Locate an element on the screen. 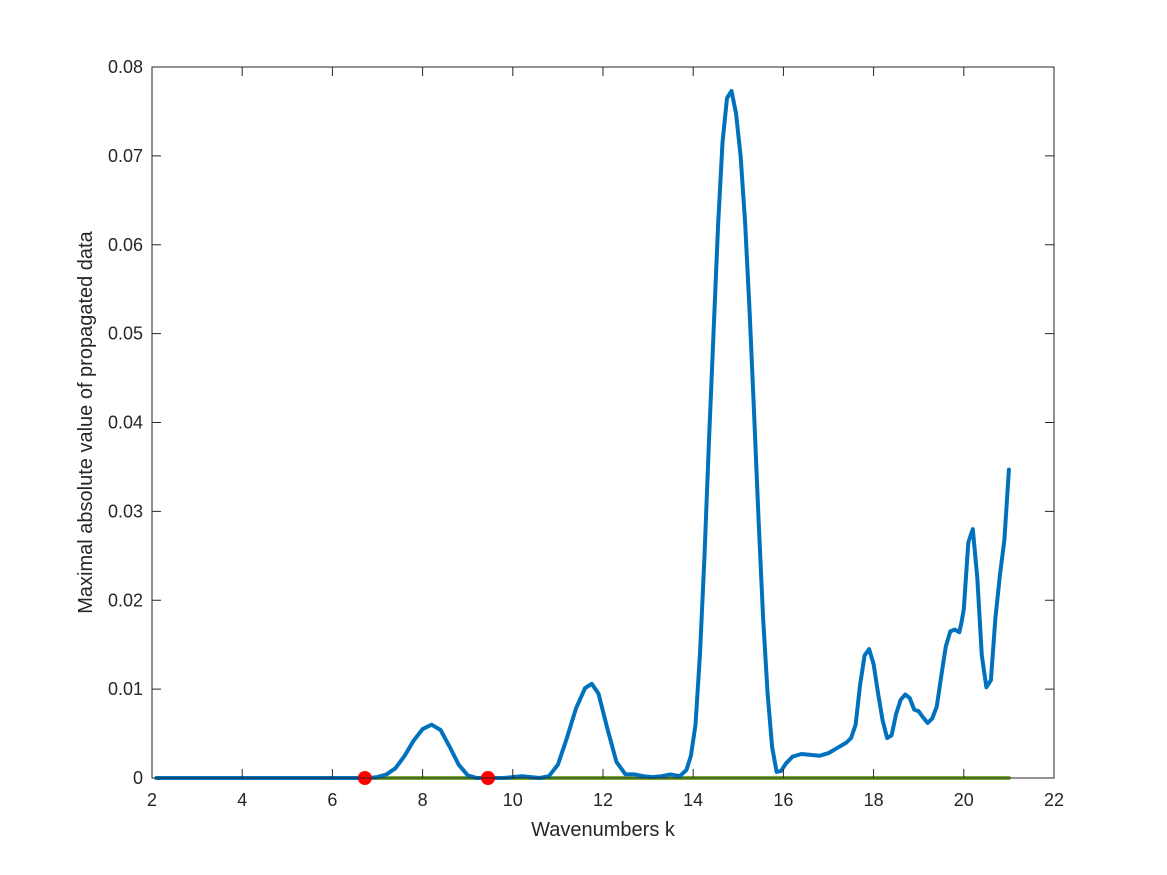  y-tick-label: 0.04 is located at coordinates (125, 423).